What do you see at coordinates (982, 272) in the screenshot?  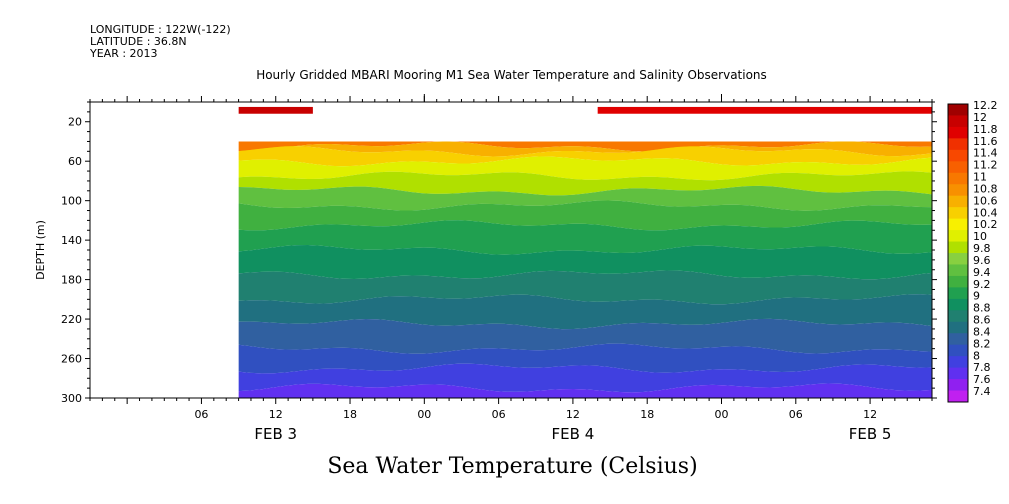 I see `colorbar-label: 9.4` at bounding box center [982, 272].